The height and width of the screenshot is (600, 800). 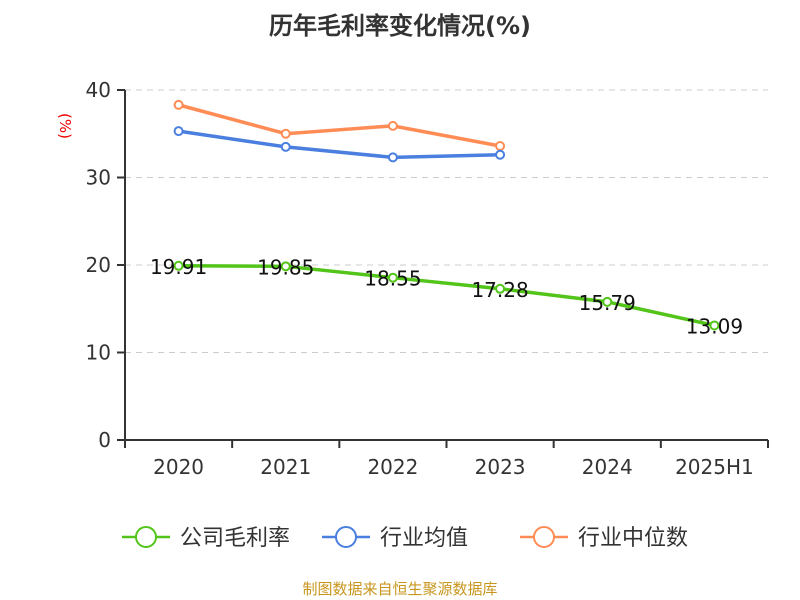 What do you see at coordinates (400, 589) in the screenshot?
I see `source-note: 制图数据来自恒生聚源数据库` at bounding box center [400, 589].